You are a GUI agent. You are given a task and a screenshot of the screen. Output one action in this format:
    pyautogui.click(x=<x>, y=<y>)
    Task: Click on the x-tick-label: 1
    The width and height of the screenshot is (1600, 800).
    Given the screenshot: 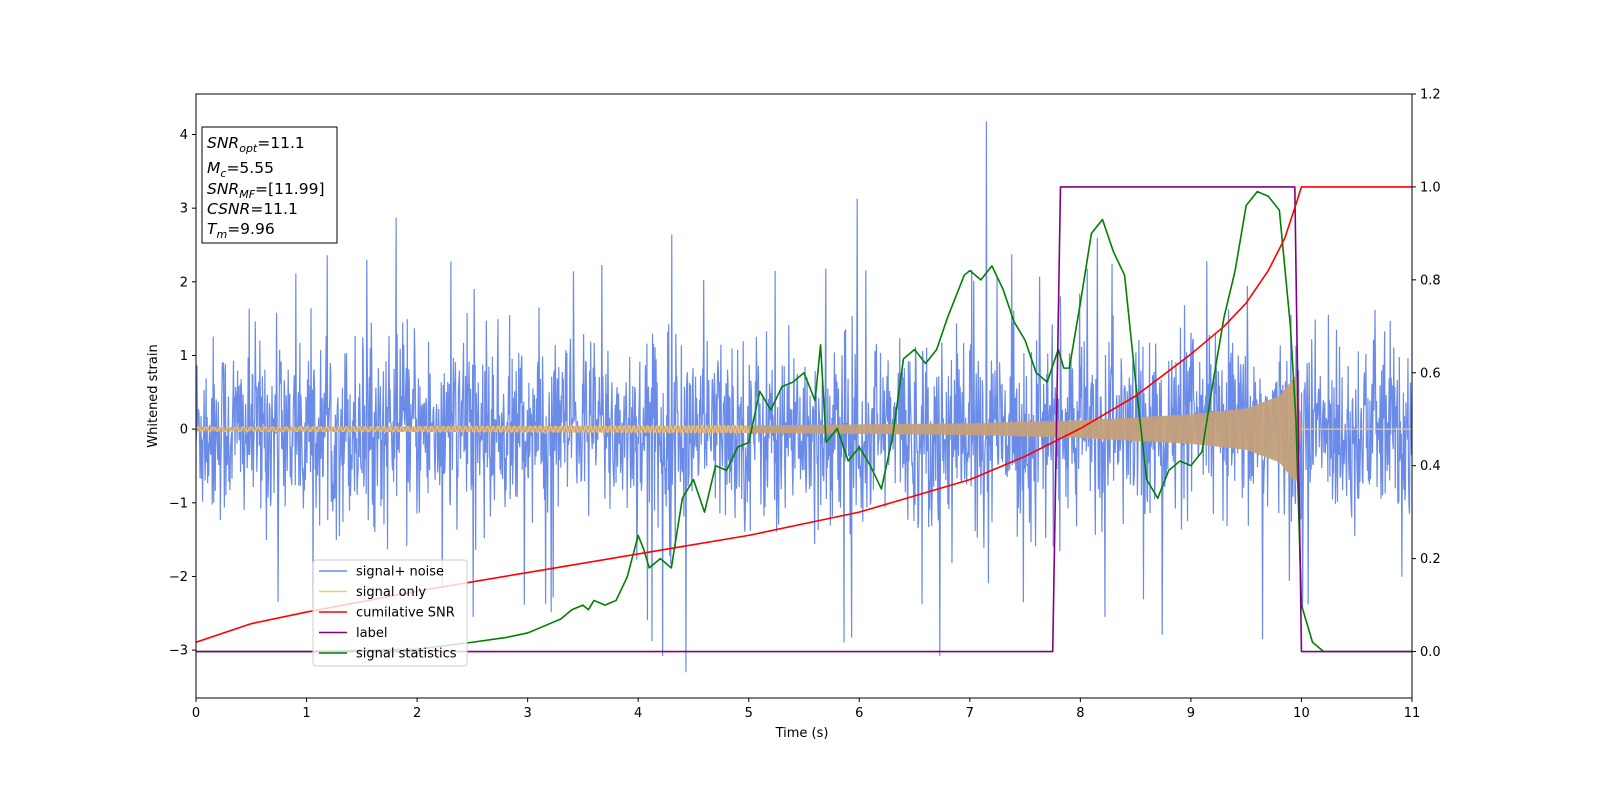 What is the action you would take?
    pyautogui.click(x=306, y=713)
    